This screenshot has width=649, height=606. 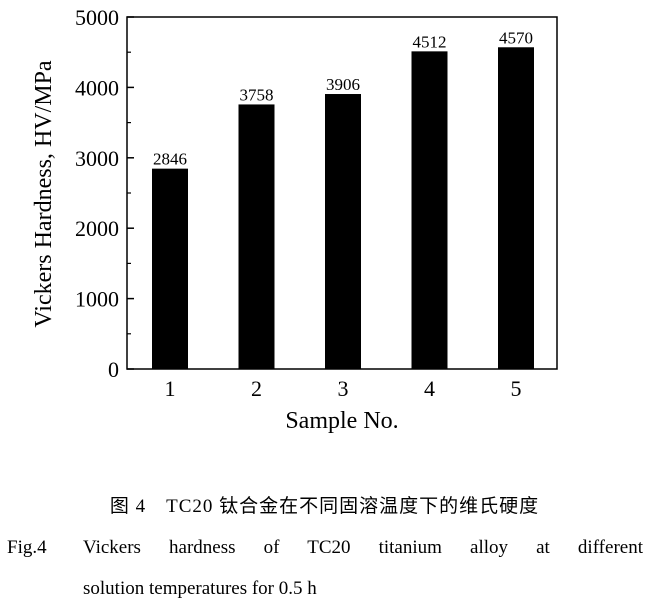 I want to click on x-tick-label: 5, so click(x=516, y=388).